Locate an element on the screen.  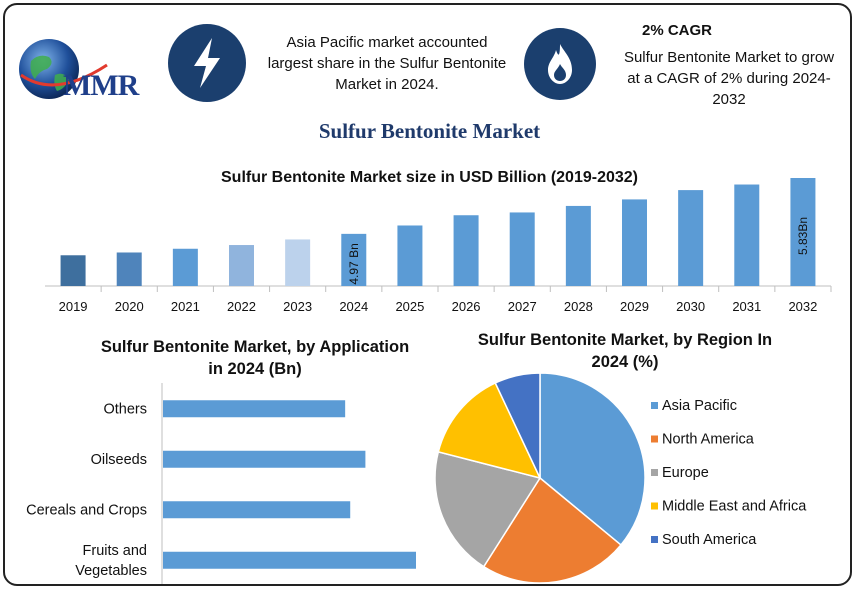
flame-icon is located at coordinates (560, 64).